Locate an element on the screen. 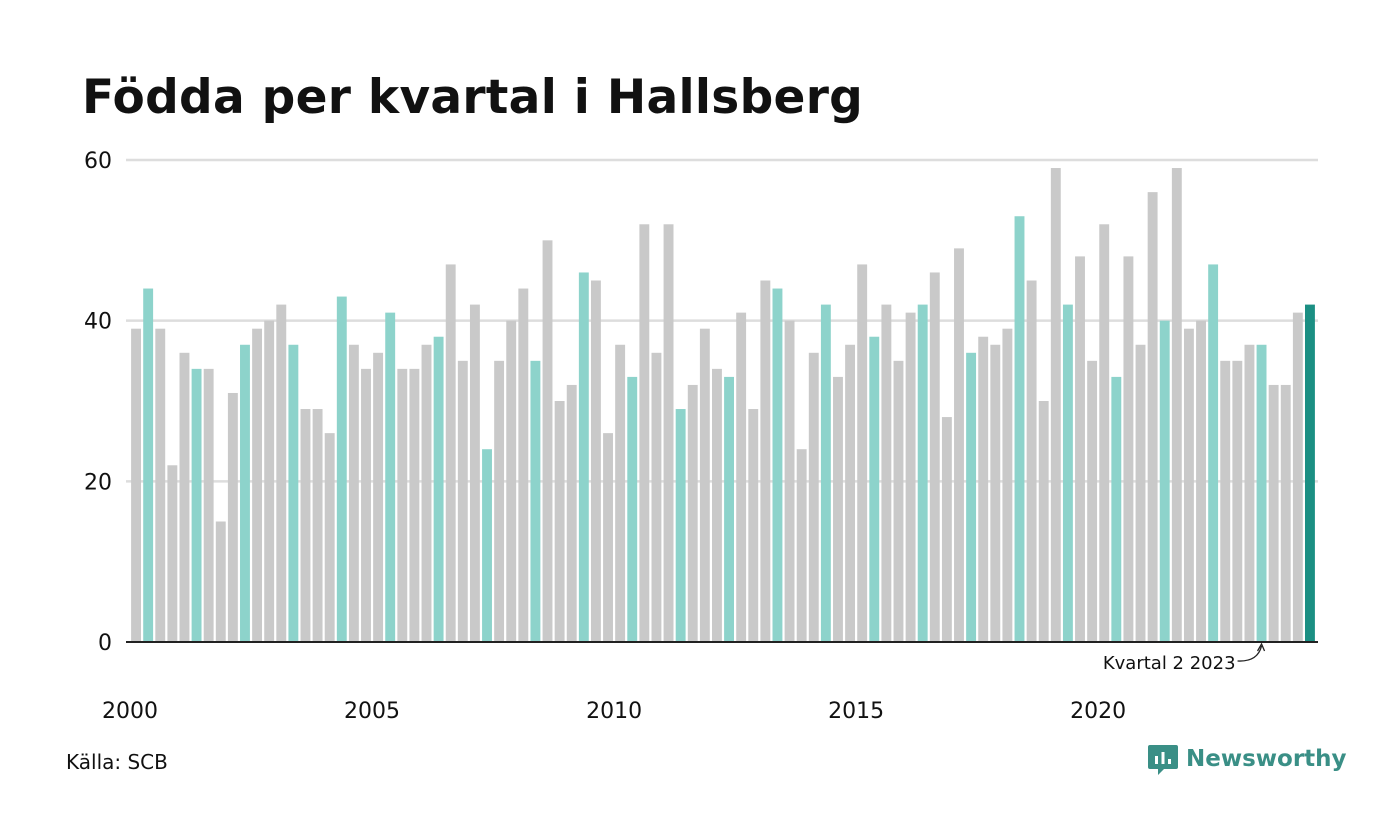 Image resolution: width=1400 pixels, height=840 pixels. x-axis-ticks: 2000 2005 2010 2015 2020 is located at coordinates (614, 711).